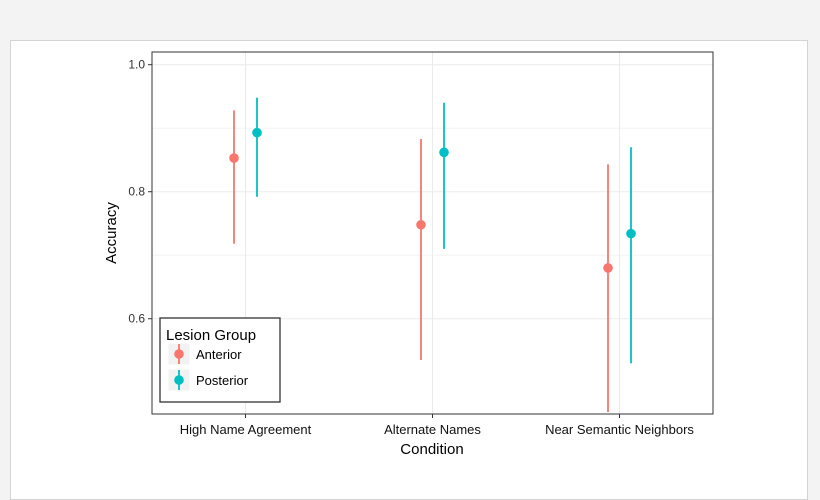  I want to click on legend: Lesion Group Anterior Posterior, so click(220, 360).